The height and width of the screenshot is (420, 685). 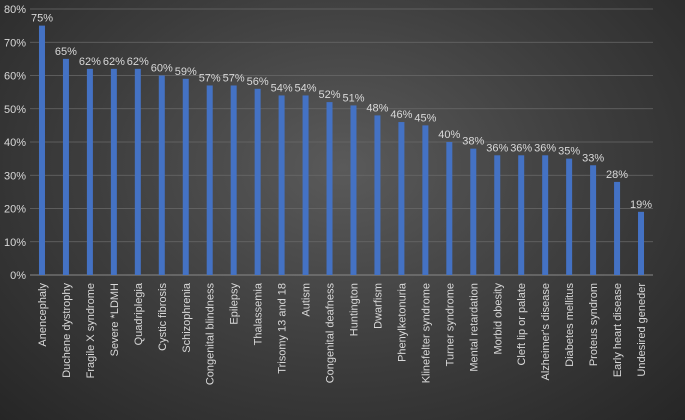 I want to click on x-tick-label: Alzheimer's disease, so click(x=546, y=331).